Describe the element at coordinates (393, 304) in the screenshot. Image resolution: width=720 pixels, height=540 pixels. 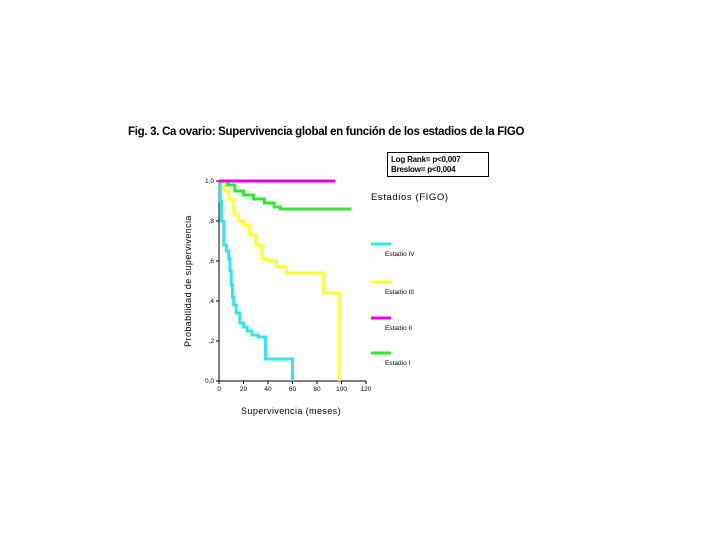
I see `legend-group: Estadio IV Estadio III Estadio II Estadio I` at that location.